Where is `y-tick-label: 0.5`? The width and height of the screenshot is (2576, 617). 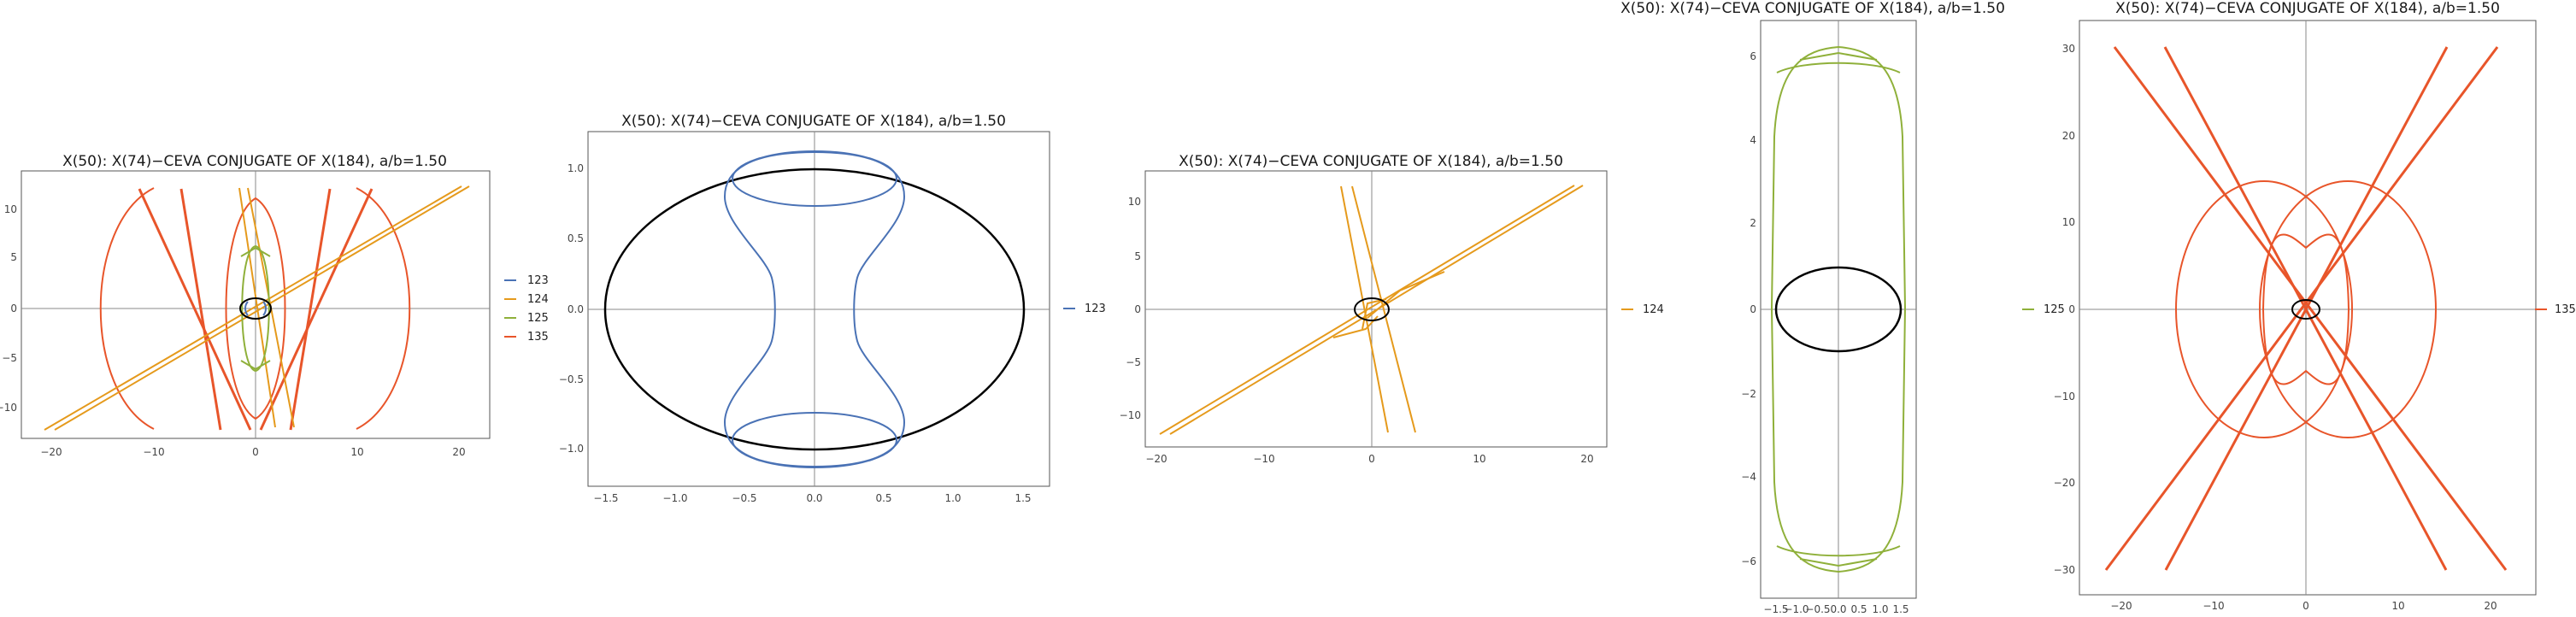
y-tick-label: 0.5 is located at coordinates (576, 238).